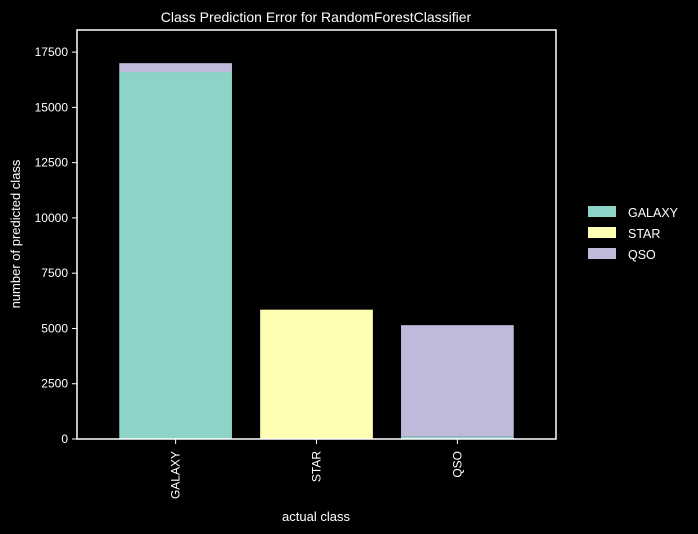 Image resolution: width=698 pixels, height=534 pixels. What do you see at coordinates (52, 107) in the screenshot?
I see `y-tick-label: 15000` at bounding box center [52, 107].